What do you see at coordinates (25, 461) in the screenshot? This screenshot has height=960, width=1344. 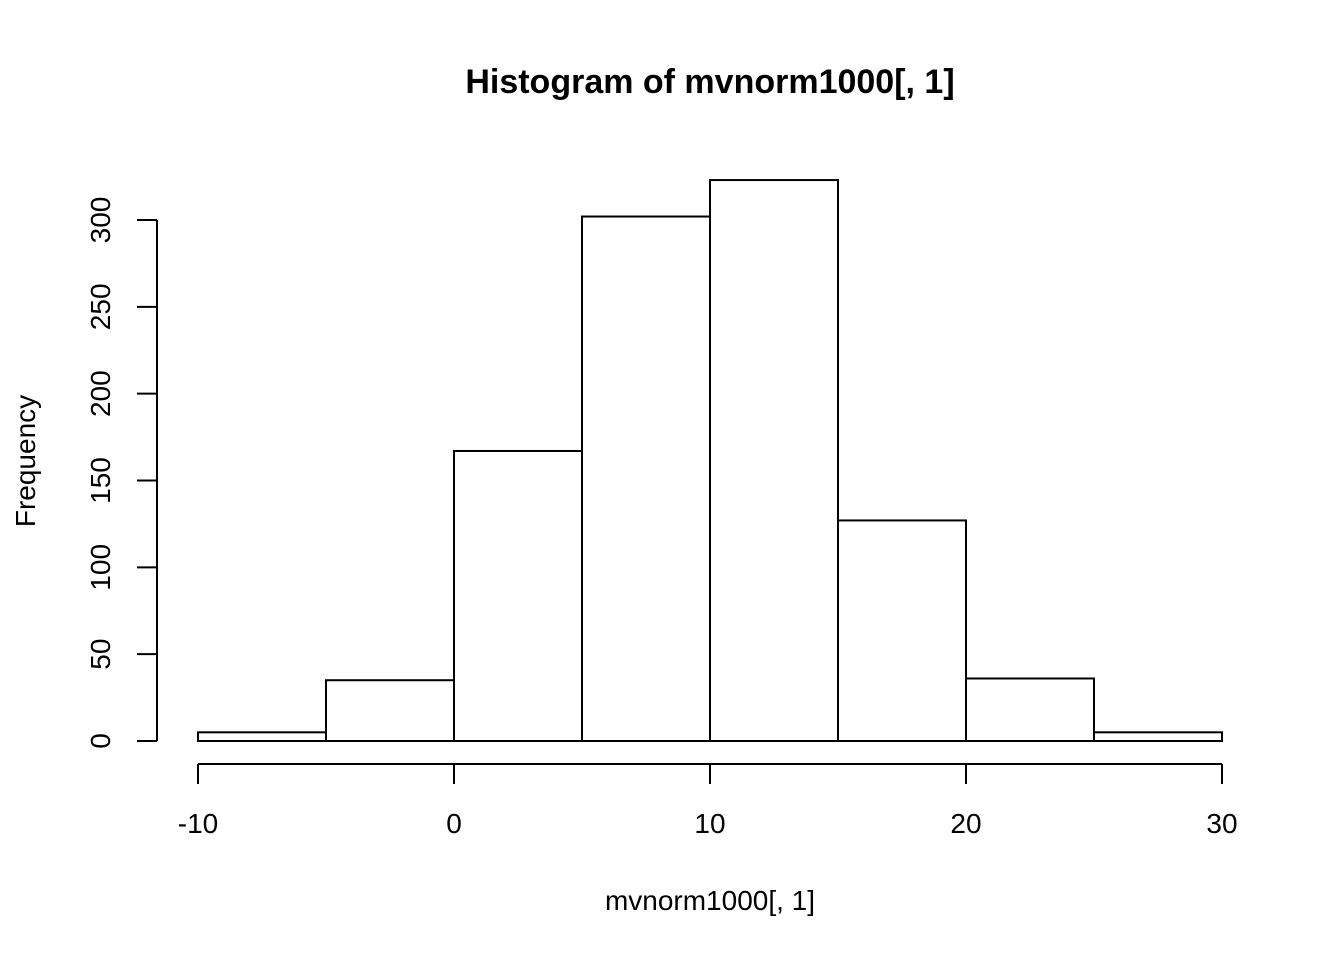 I see `y-axis-label: Frequency` at bounding box center [25, 461].